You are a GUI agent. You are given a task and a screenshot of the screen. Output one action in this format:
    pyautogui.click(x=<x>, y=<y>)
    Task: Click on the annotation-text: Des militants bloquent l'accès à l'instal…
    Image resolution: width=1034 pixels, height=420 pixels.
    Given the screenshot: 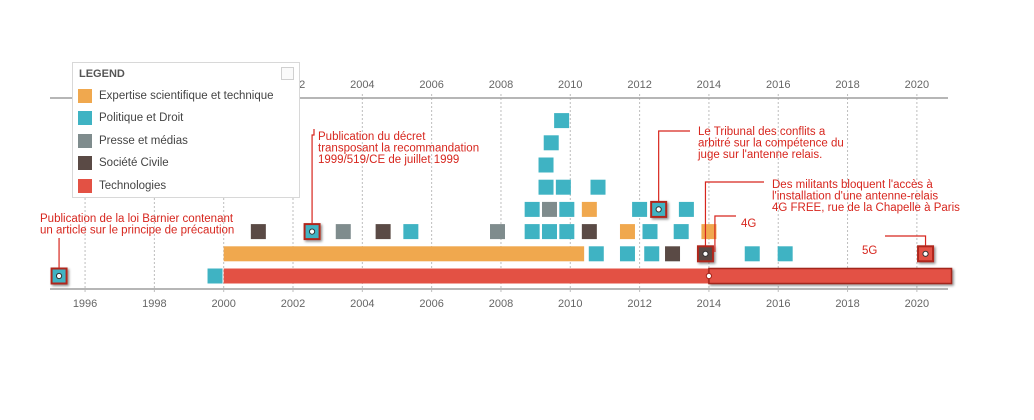 What is the action you would take?
    pyautogui.click(x=866, y=196)
    